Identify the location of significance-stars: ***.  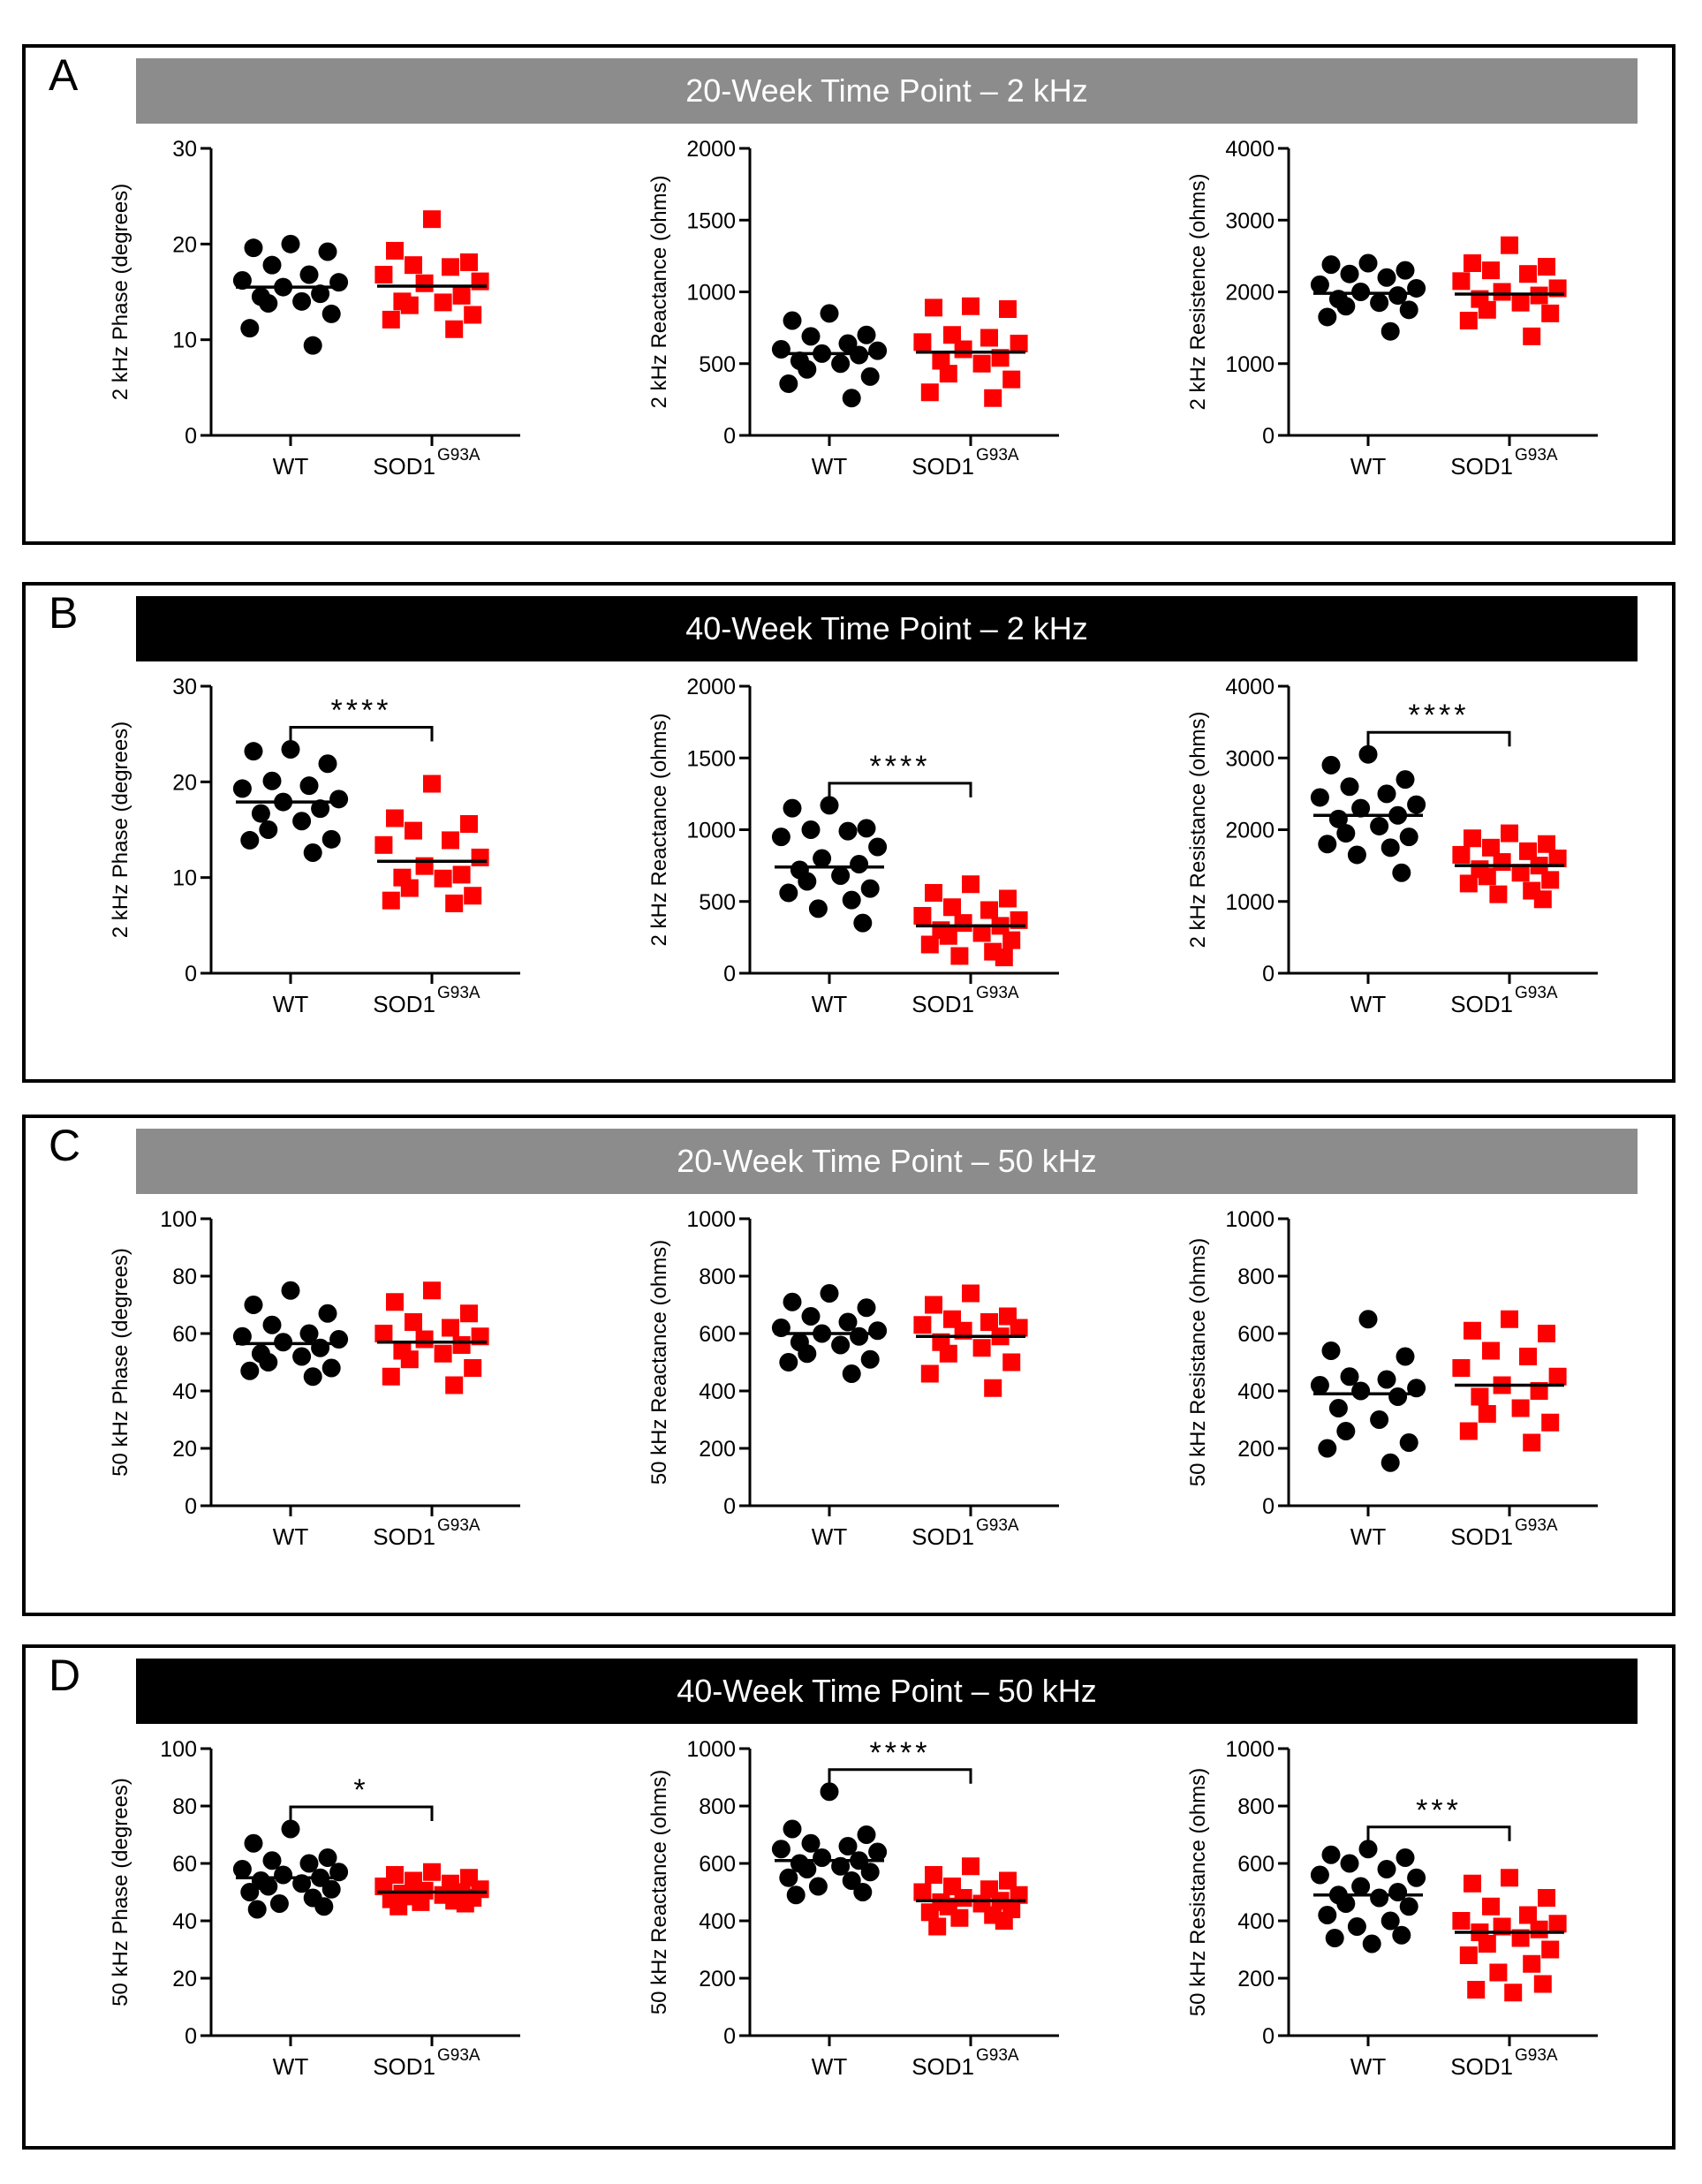
(1439, 1810).